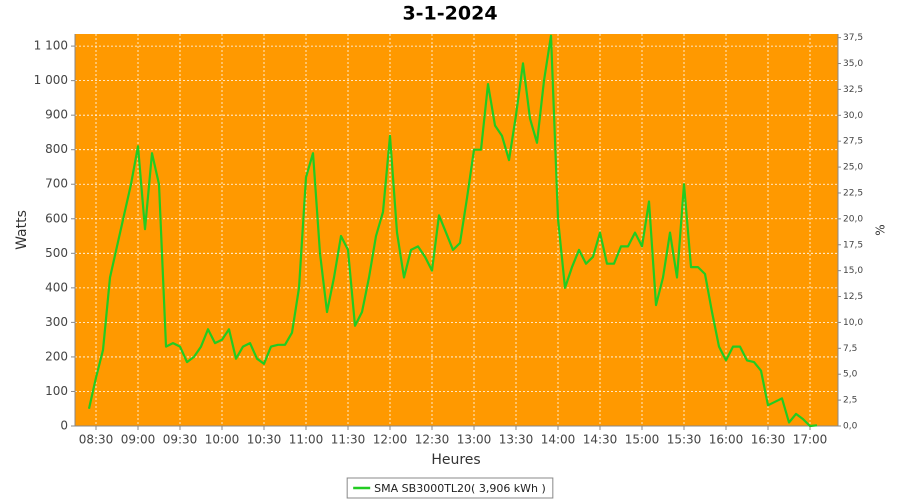 The width and height of the screenshot is (900, 500). Describe the element at coordinates (850, 427) in the screenshot. I see `y2-tick-label: 0,0` at that location.